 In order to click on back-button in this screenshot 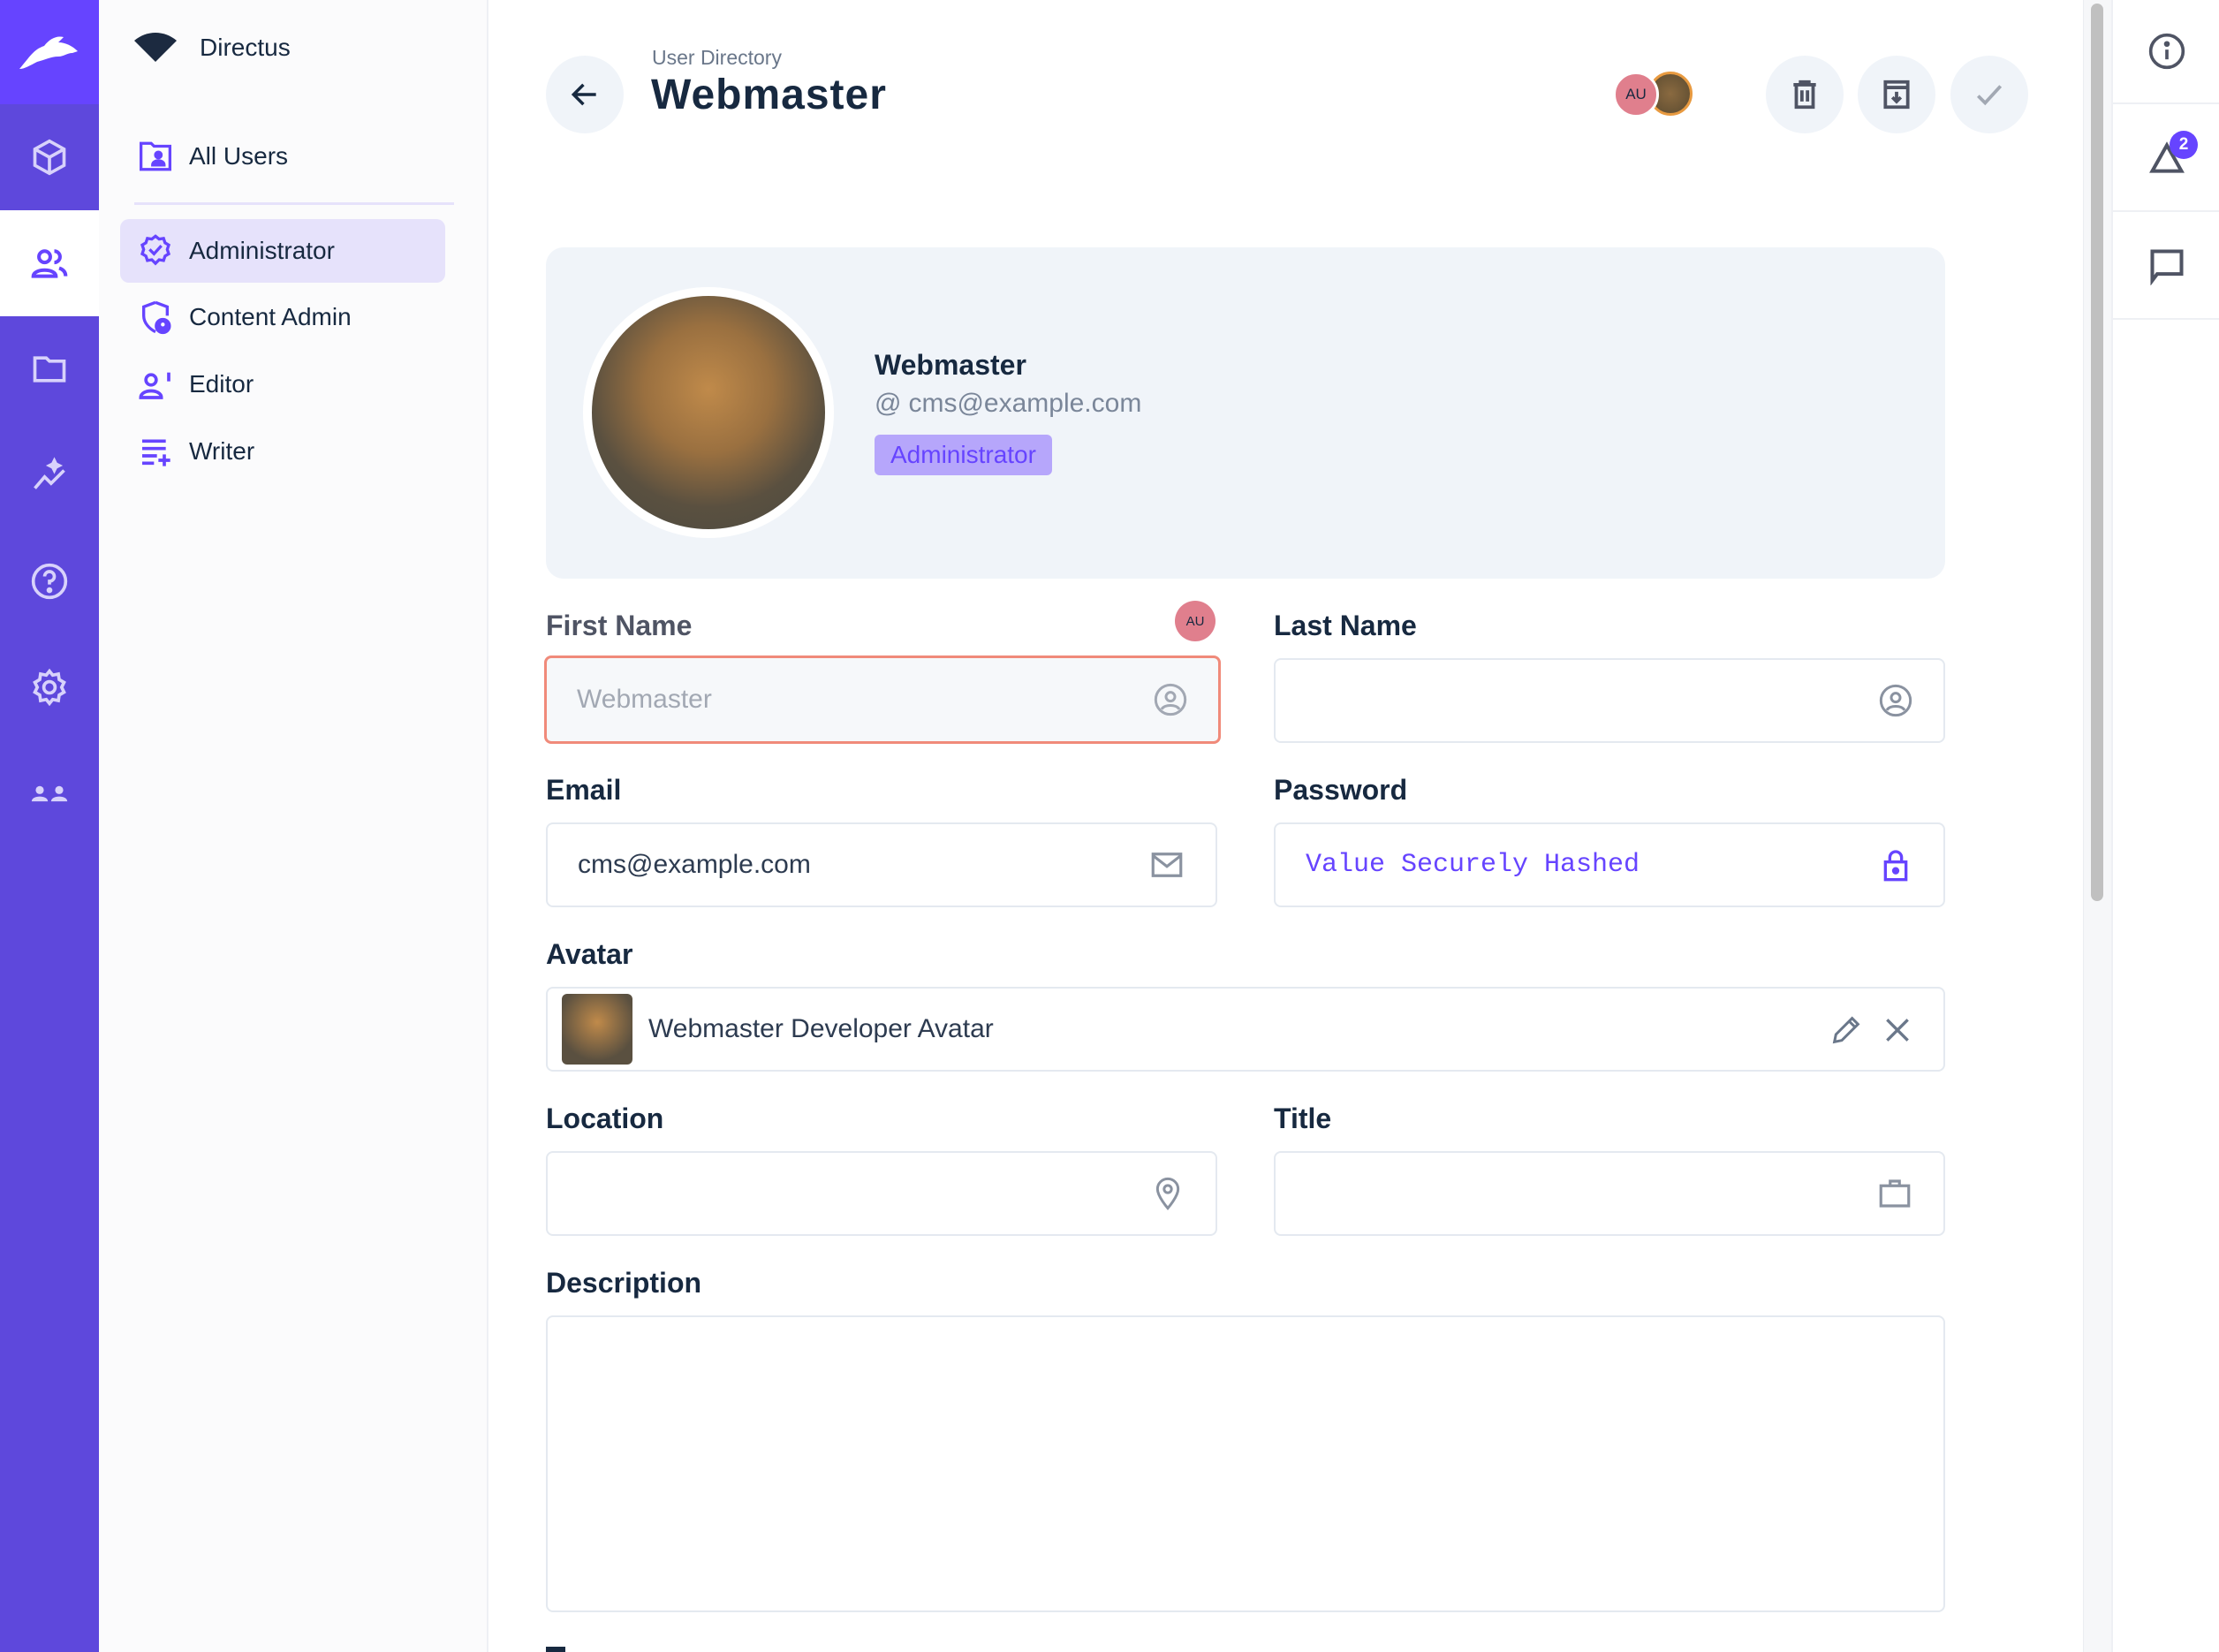, I will do `click(585, 94)`.